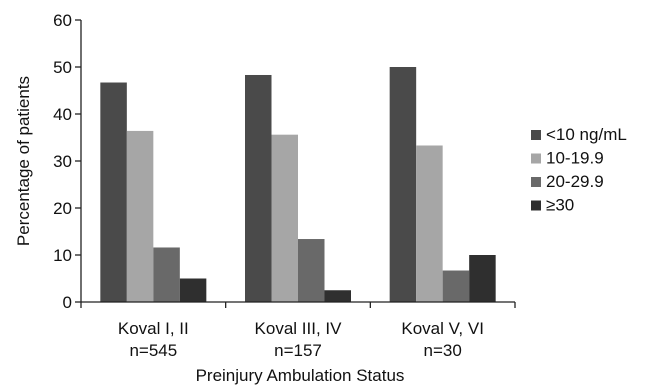  Describe the element at coordinates (442, 328) in the screenshot. I see `category-label: Koval V, VI` at that location.